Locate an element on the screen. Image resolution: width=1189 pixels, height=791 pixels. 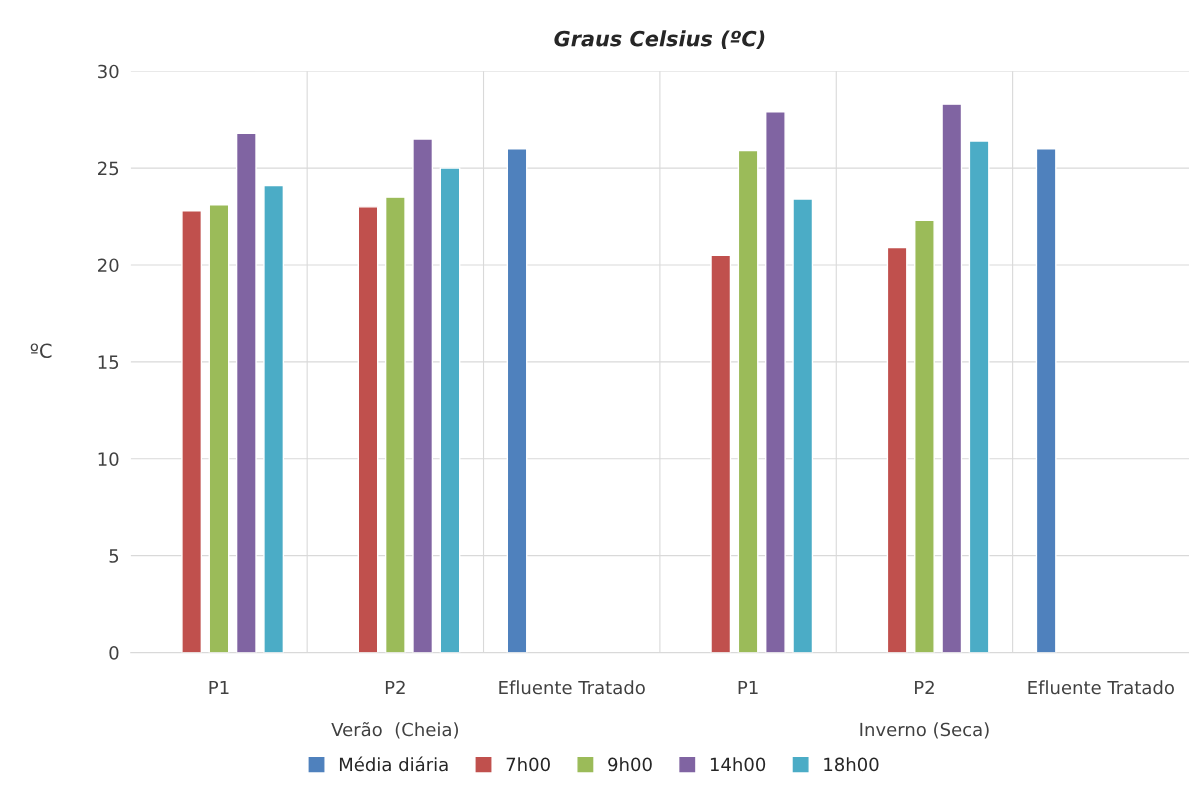
legend-label: 9h00 is located at coordinates (630, 764).